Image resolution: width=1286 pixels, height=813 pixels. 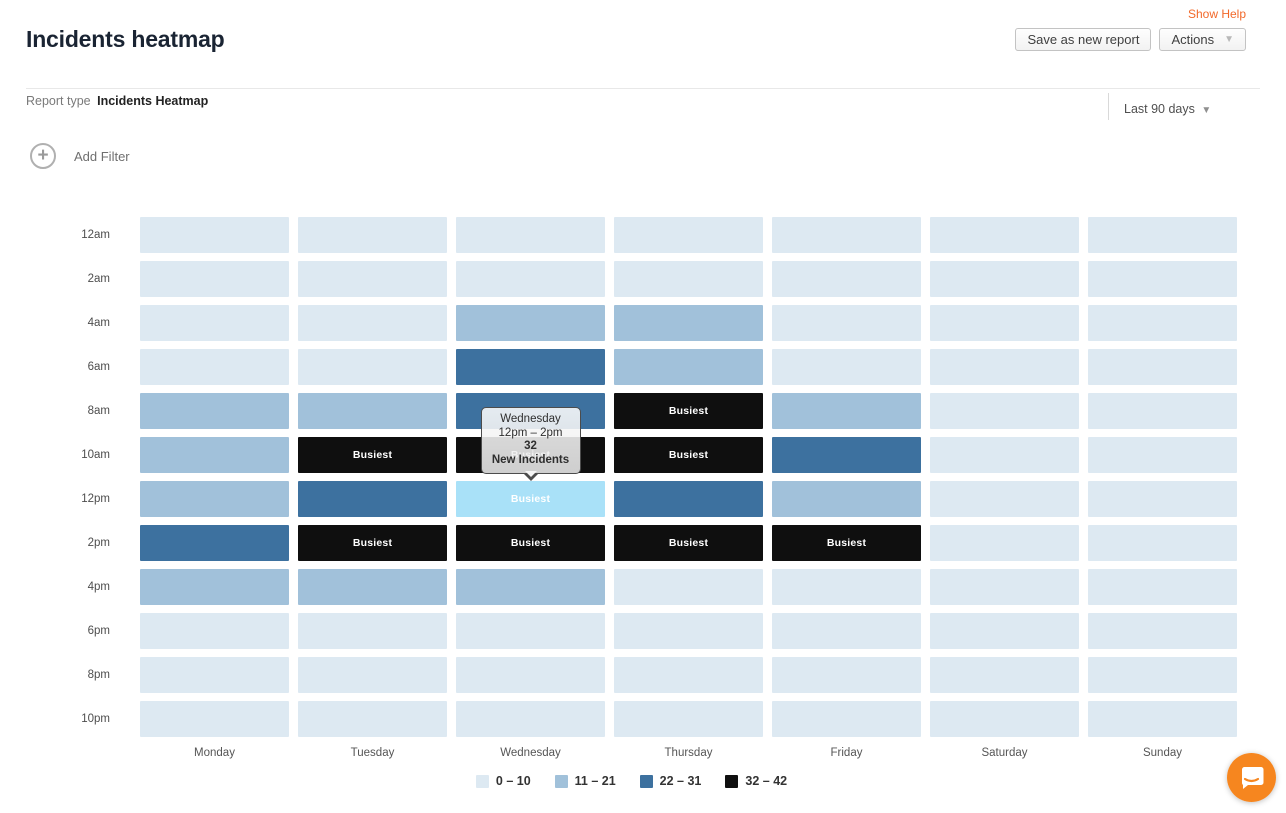 I want to click on actions-button: Actions ▼, so click(x=1202, y=39).